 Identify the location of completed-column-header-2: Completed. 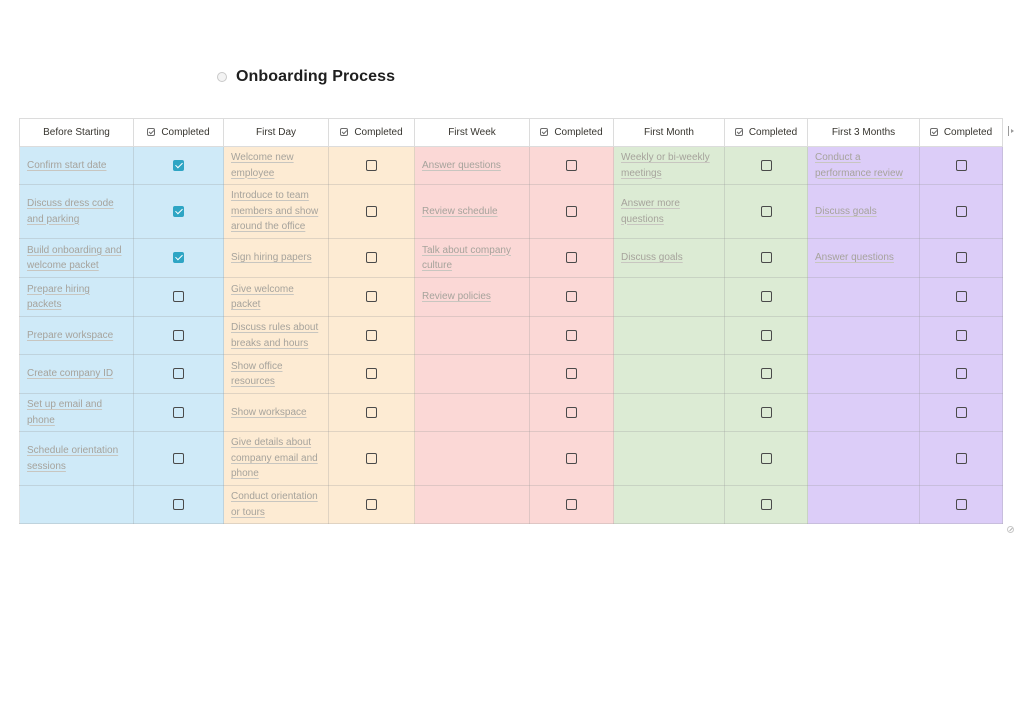
(571, 132).